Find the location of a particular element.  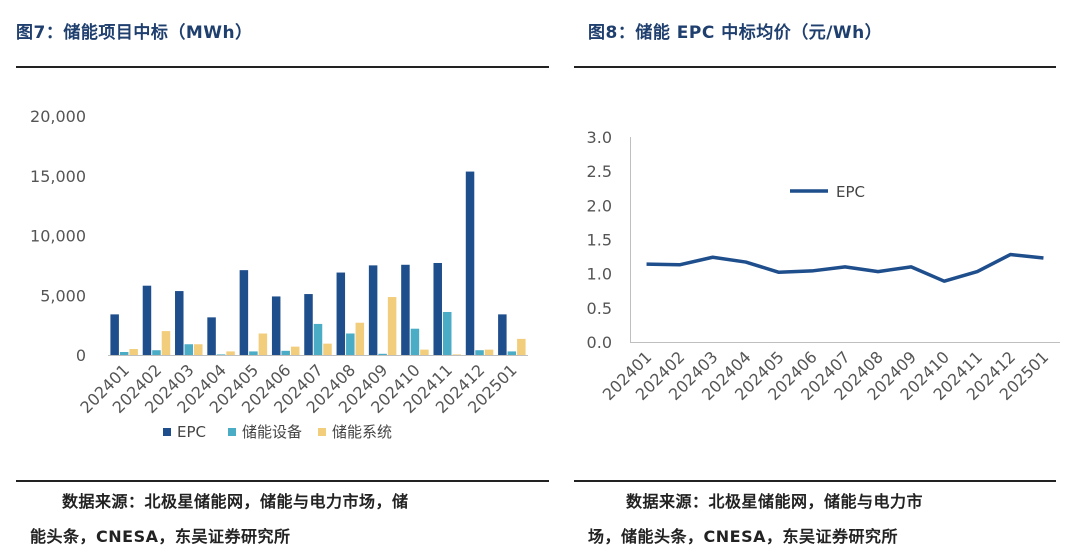

left-top-rule is located at coordinates (282, 67).